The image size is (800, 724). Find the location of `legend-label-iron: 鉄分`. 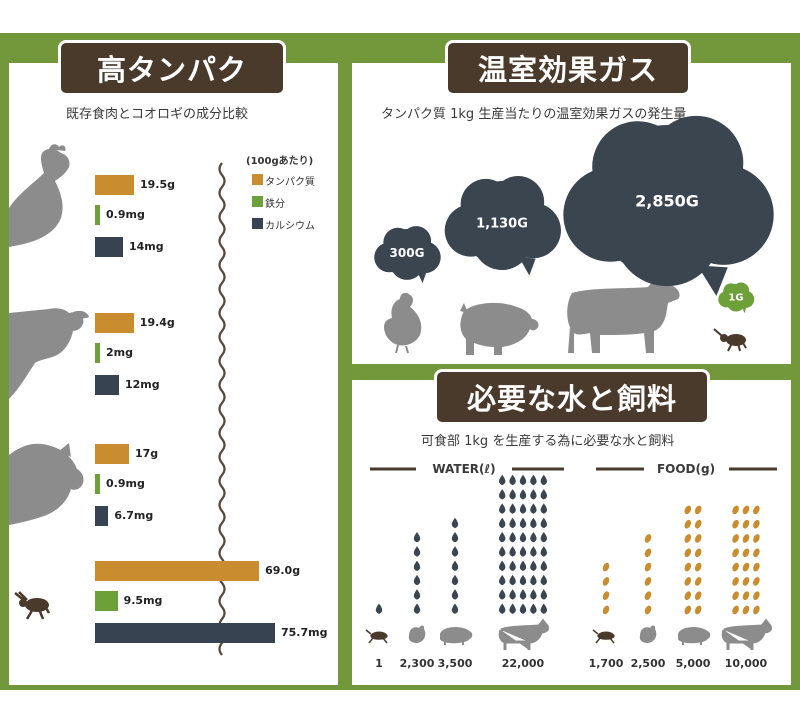

legend-label-iron: 鉄分 is located at coordinates (275, 204).